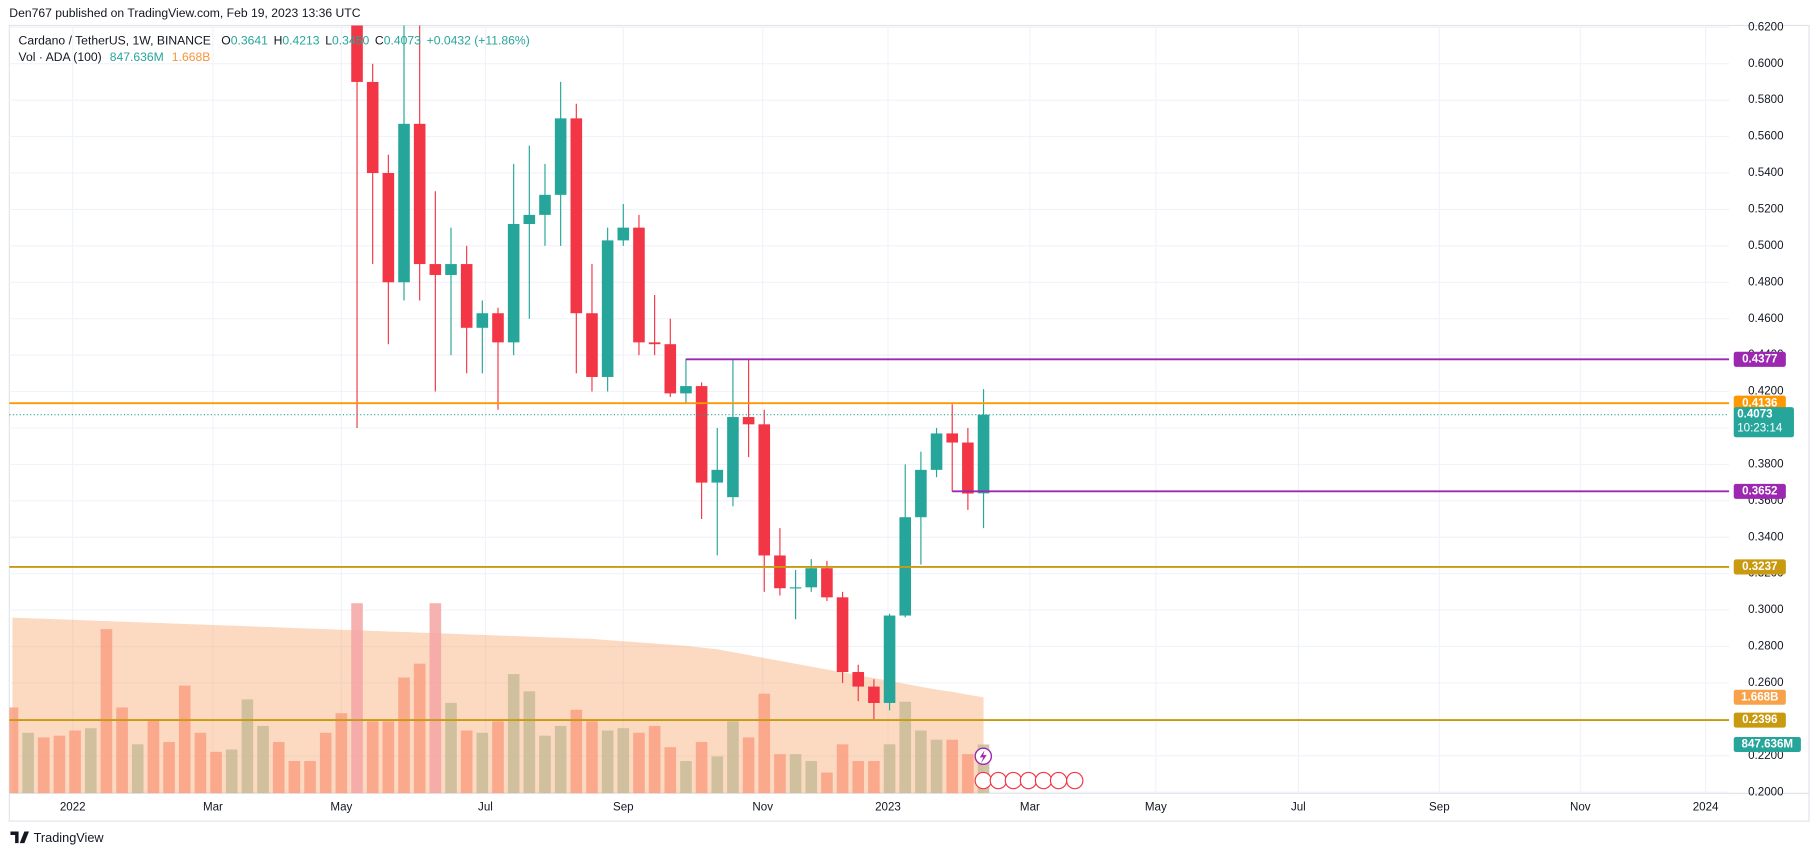 Image resolution: width=1816 pixels, height=857 pixels. I want to click on ohlc-label: O, so click(225, 41).